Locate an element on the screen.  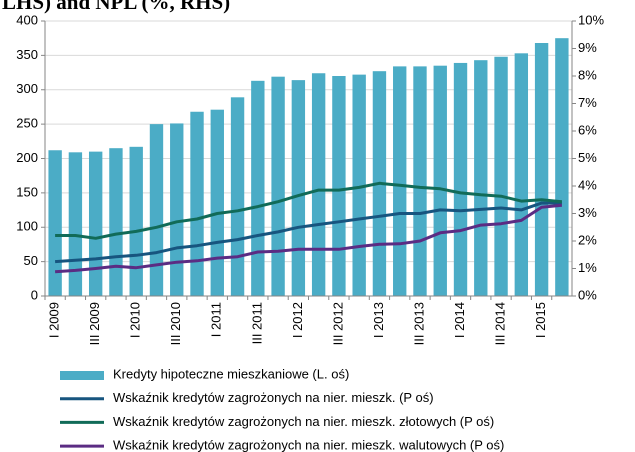
y-tick-label: 300 is located at coordinates (27, 88).